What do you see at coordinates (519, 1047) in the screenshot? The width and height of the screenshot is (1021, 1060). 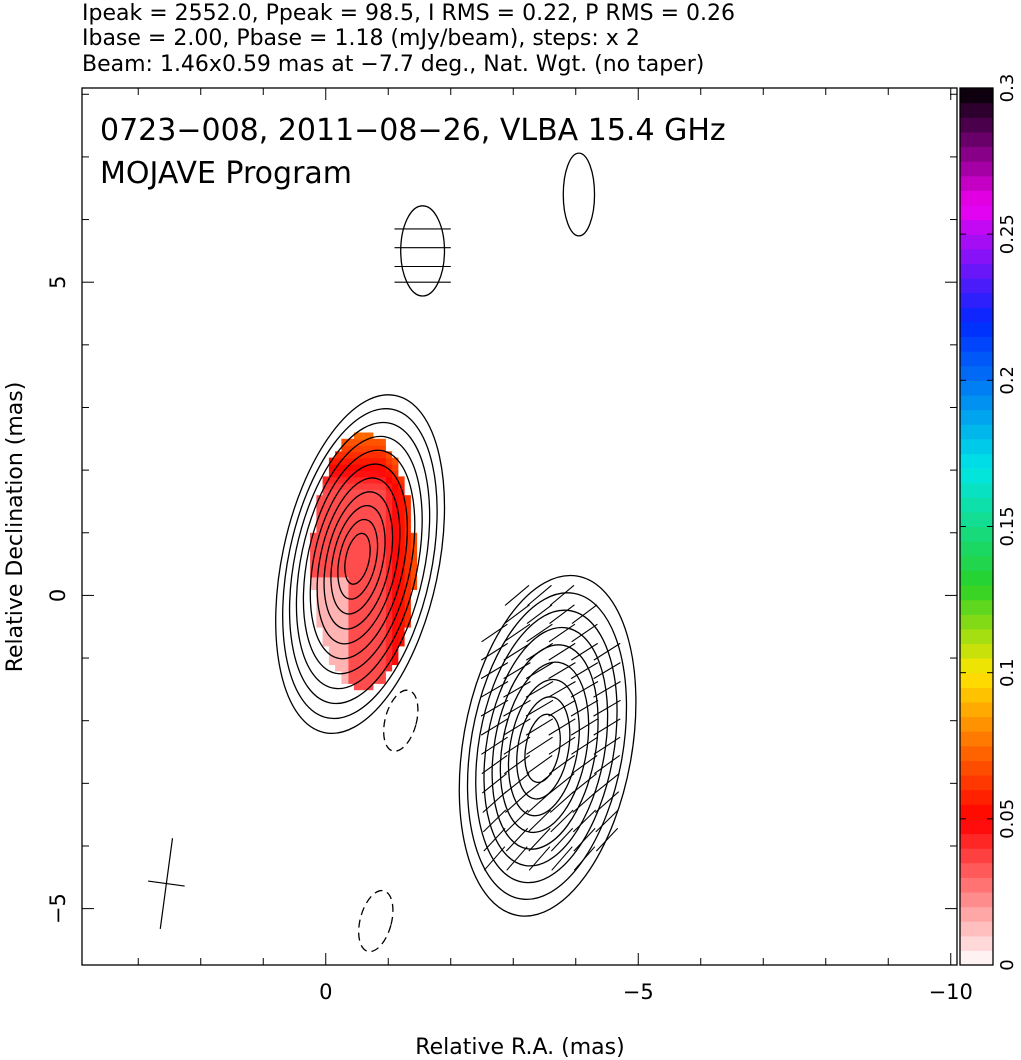 I see `x-axis-label: Relative R.A. (mas)` at bounding box center [519, 1047].